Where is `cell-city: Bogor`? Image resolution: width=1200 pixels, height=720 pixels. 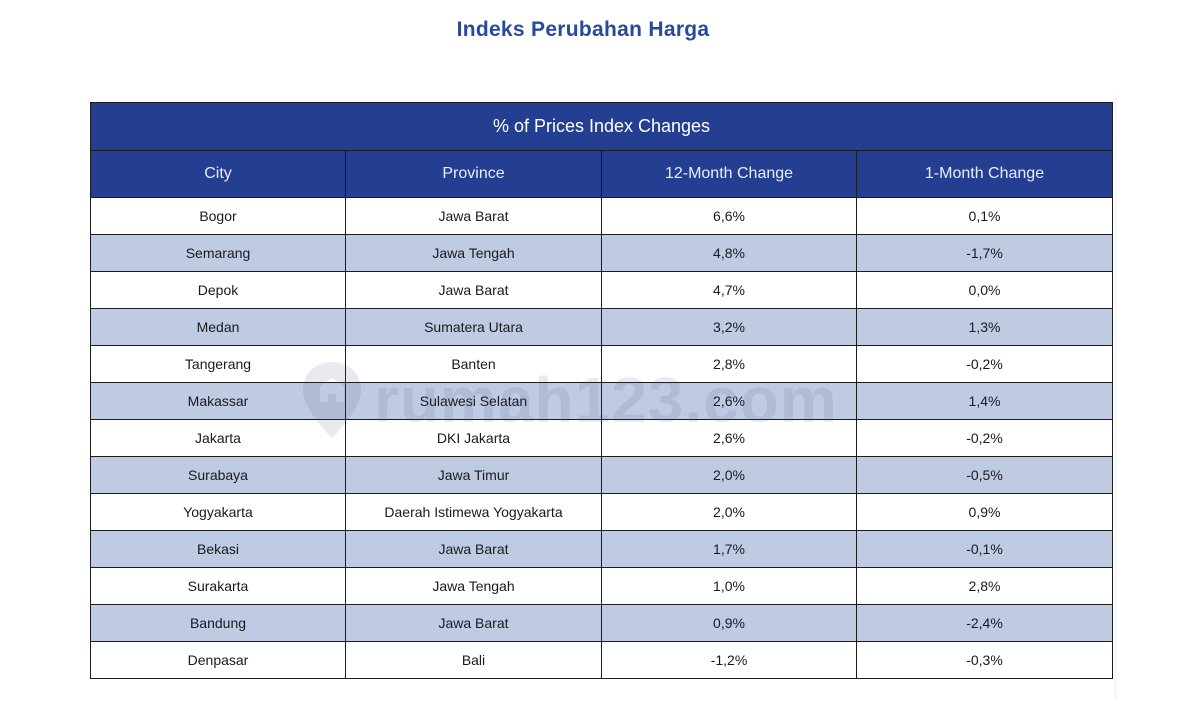 cell-city: Bogor is located at coordinates (218, 216).